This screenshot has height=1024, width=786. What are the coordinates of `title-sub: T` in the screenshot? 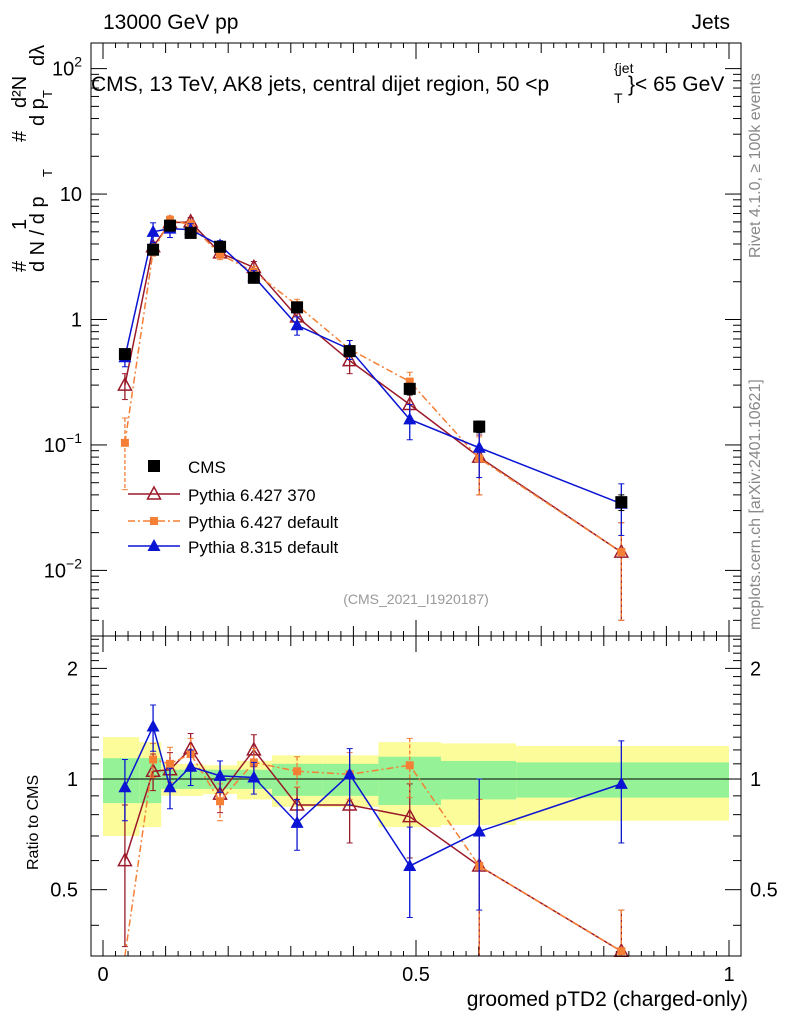 It's located at (618, 98).